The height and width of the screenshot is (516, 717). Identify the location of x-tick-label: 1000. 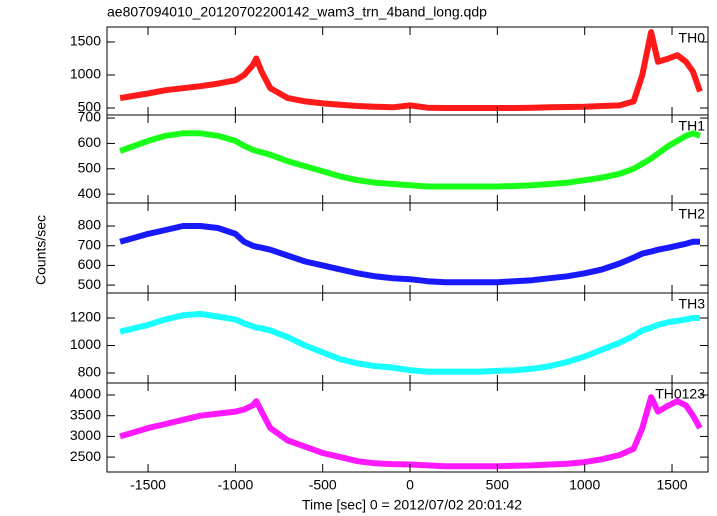
(584, 485).